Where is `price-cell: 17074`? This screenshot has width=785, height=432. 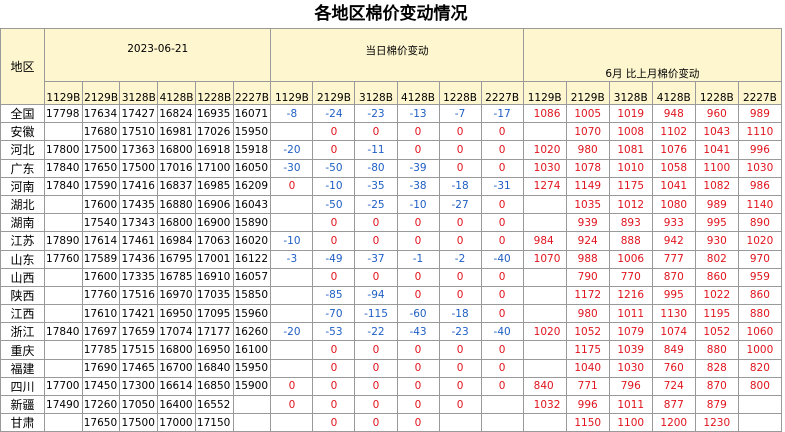 price-cell: 17074 is located at coordinates (176, 332).